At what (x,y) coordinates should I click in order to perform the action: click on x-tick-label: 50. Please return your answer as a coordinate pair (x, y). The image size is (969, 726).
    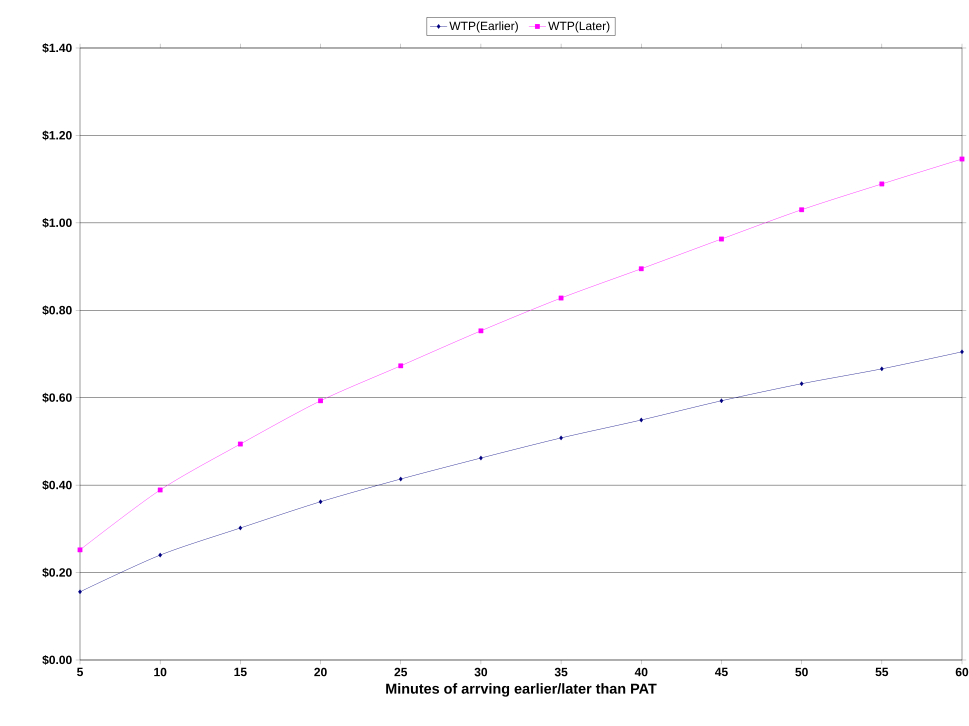
    Looking at the image, I should click on (801, 672).